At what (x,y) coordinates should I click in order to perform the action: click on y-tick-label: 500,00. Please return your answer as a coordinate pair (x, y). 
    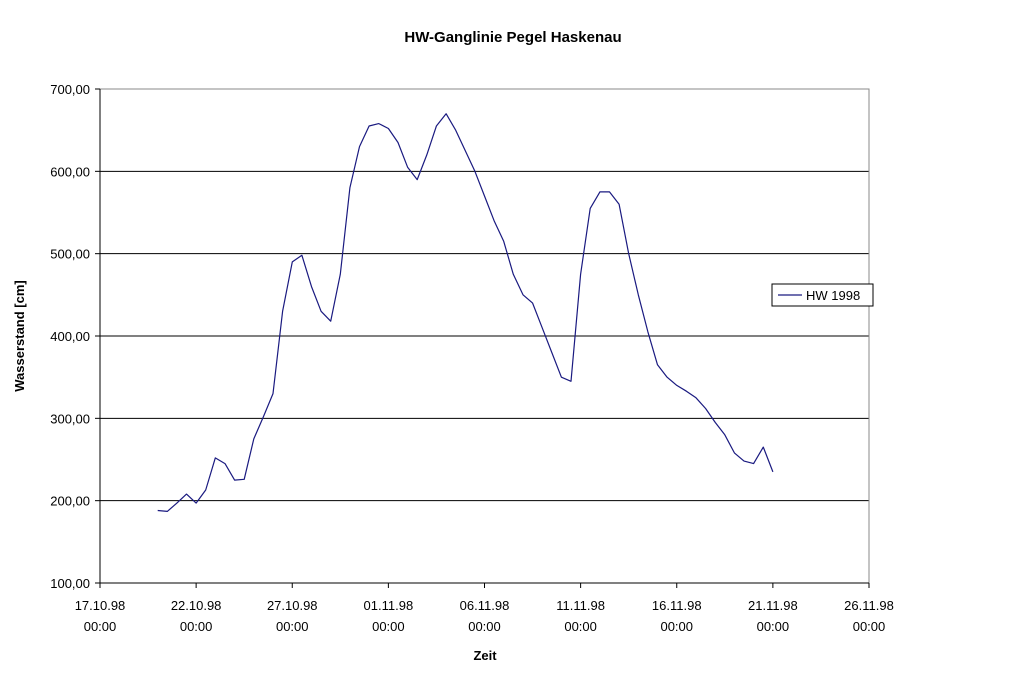
    Looking at the image, I should click on (70, 254).